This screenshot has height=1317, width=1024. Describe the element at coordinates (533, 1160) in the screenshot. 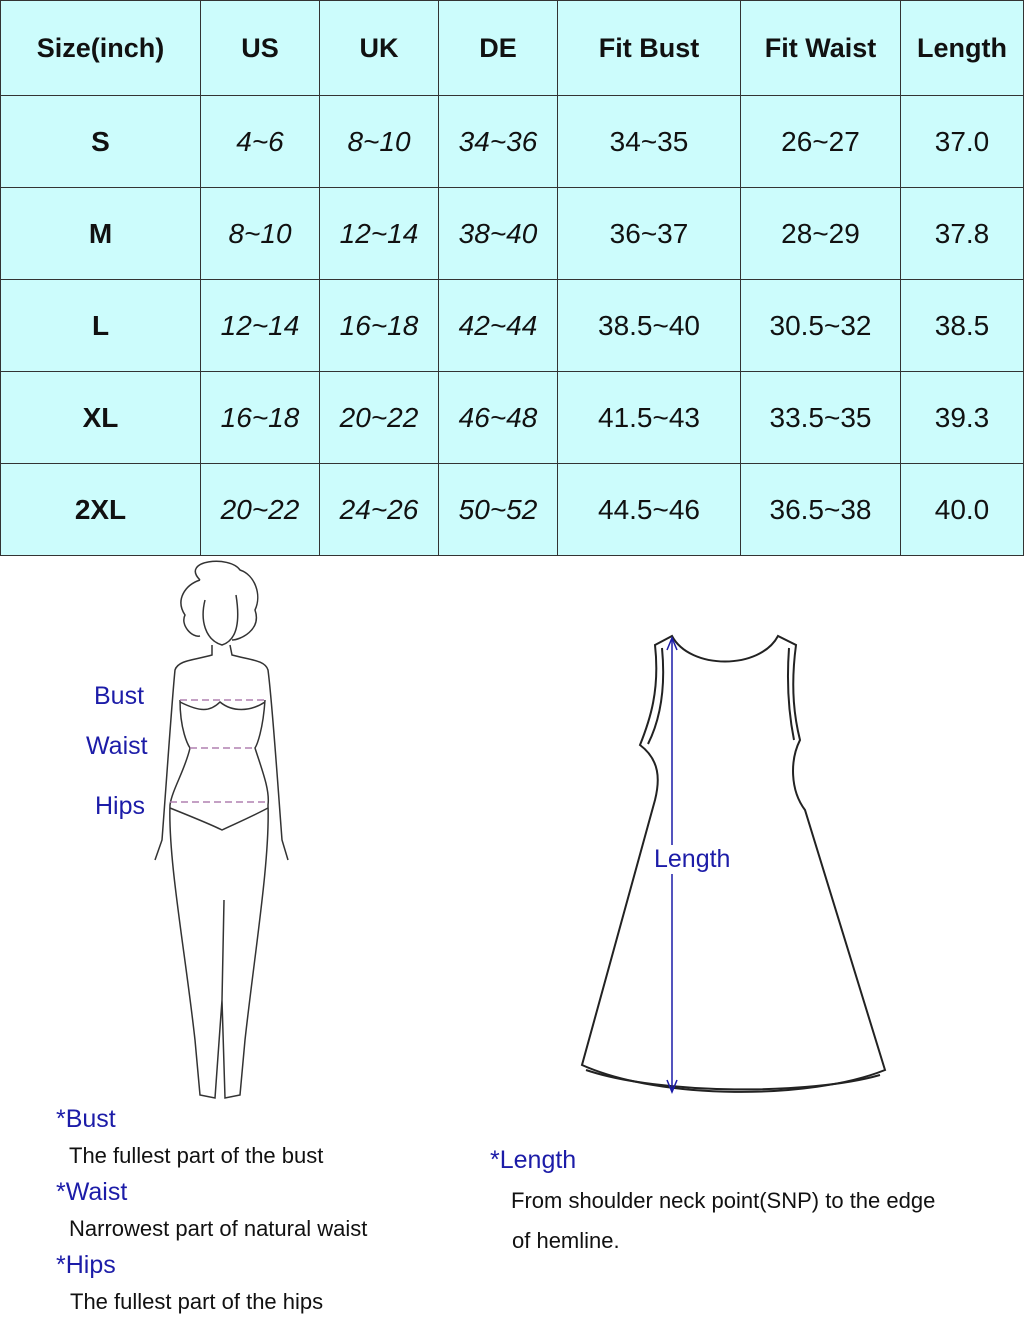

I see `length-note-title: *Length` at that location.